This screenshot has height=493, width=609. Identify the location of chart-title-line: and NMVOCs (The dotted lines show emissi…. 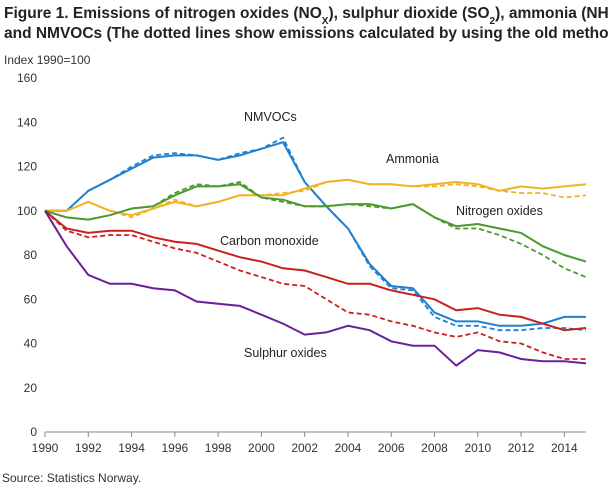
(306, 33).